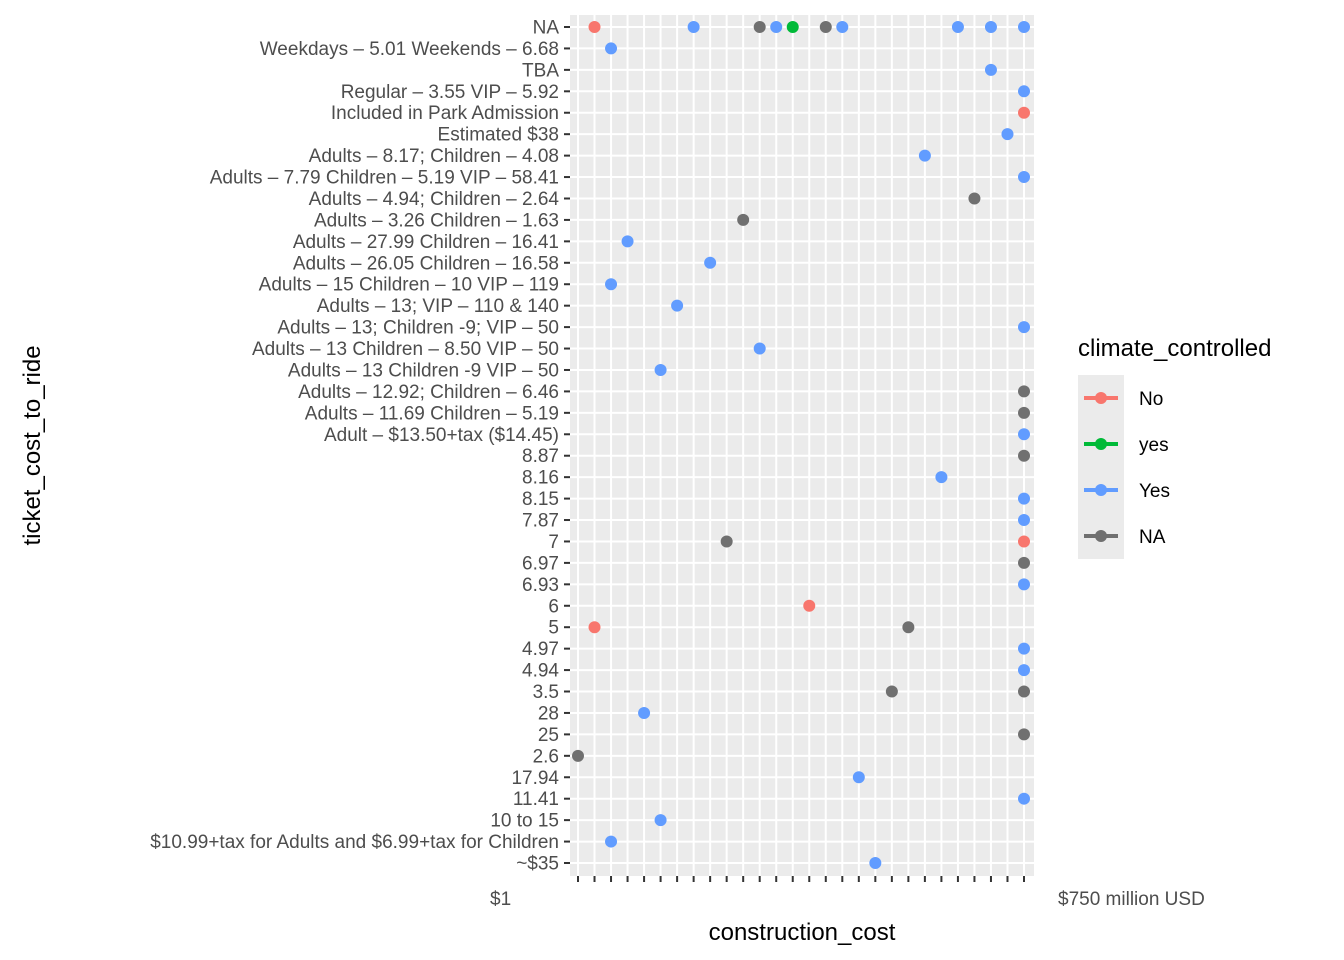 This screenshot has width=1344, height=960. I want to click on y-tick-label: 17.94, so click(535, 778).